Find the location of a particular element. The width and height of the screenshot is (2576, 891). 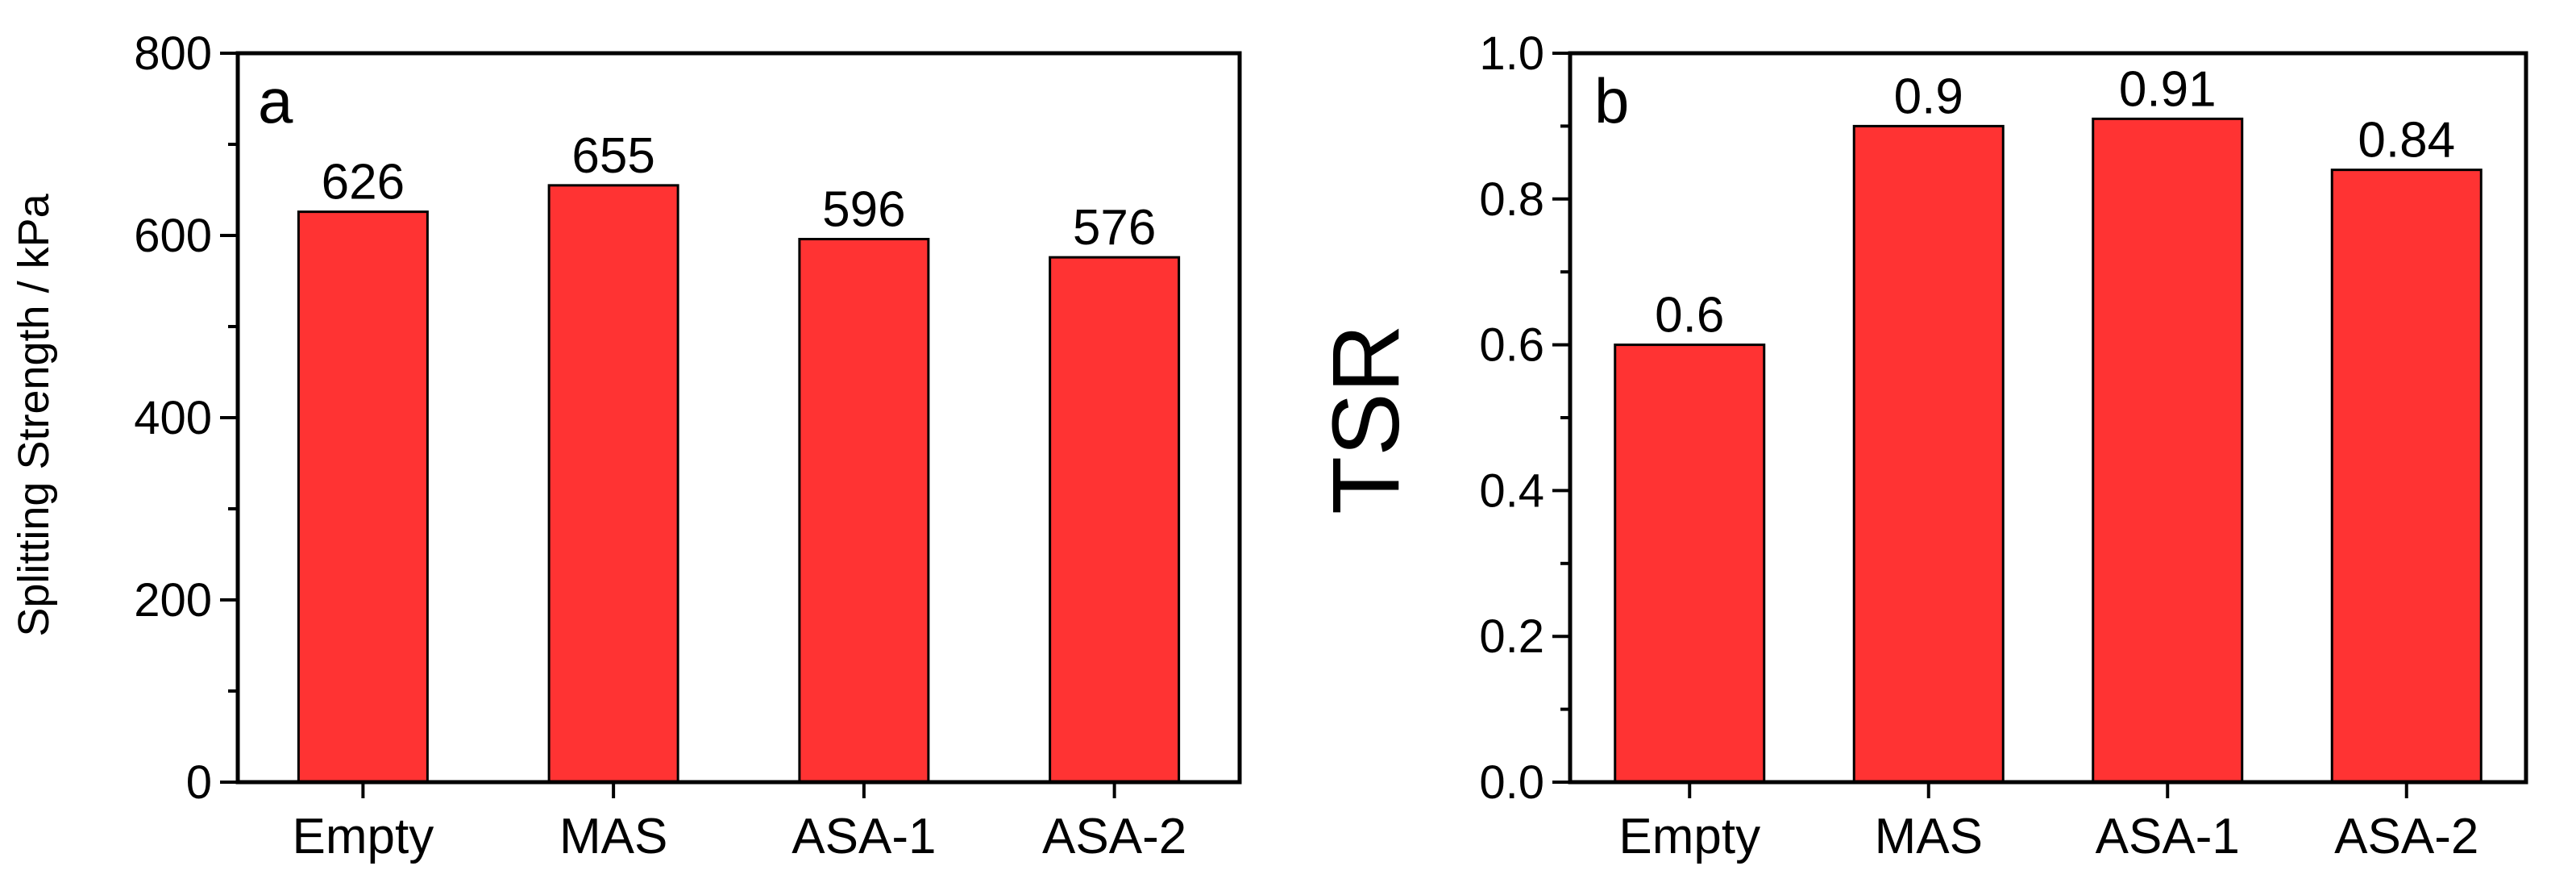

x-tick-label-a: Empty is located at coordinates (363, 837).